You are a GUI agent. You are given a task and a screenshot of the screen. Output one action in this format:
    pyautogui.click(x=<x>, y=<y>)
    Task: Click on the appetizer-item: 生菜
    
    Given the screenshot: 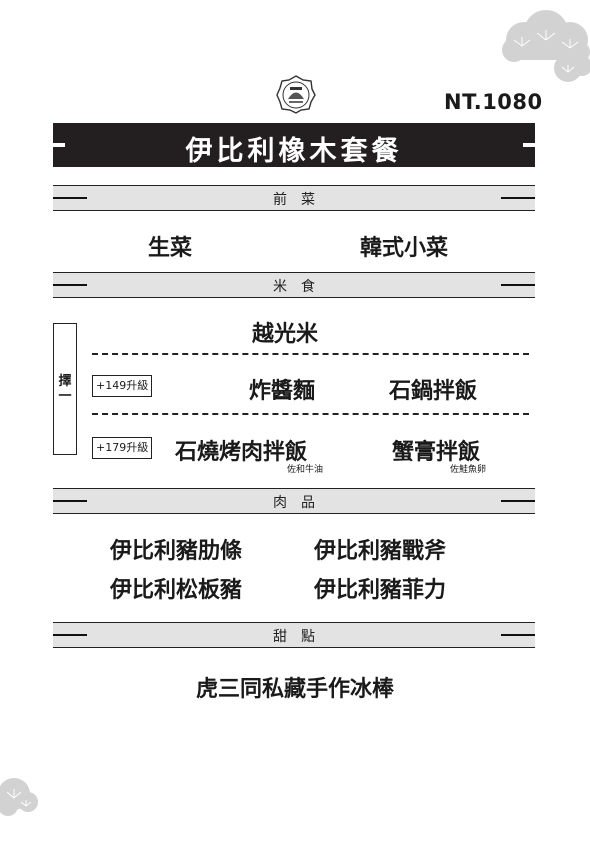 What is the action you would take?
    pyautogui.click(x=170, y=248)
    